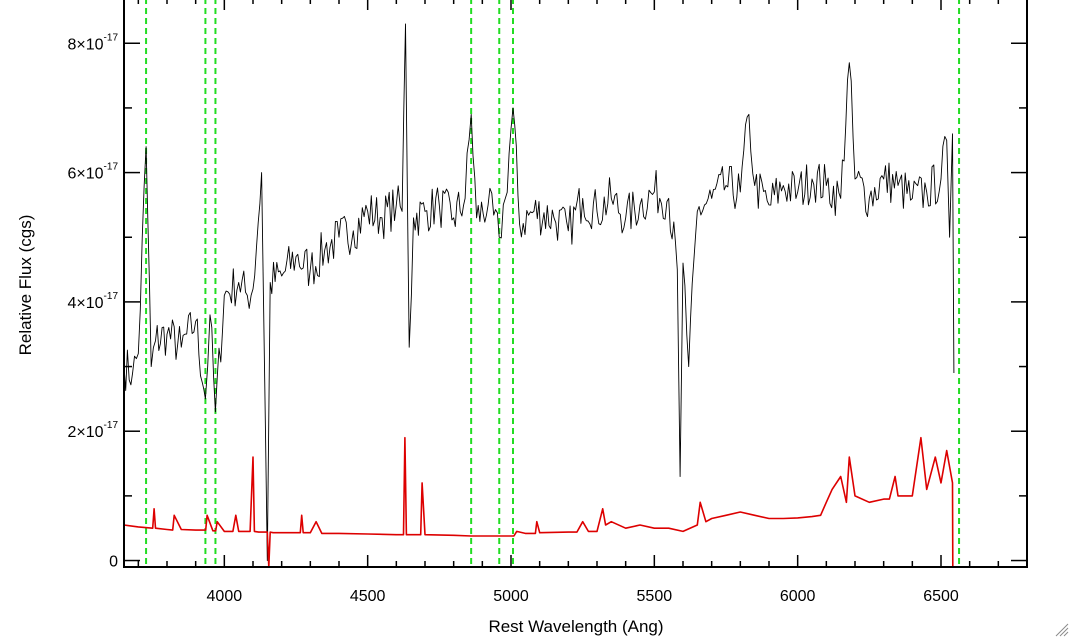 Image resolution: width=1069 pixels, height=637 pixels. What do you see at coordinates (225, 596) in the screenshot?
I see `x-tick-label: 4000` at bounding box center [225, 596].